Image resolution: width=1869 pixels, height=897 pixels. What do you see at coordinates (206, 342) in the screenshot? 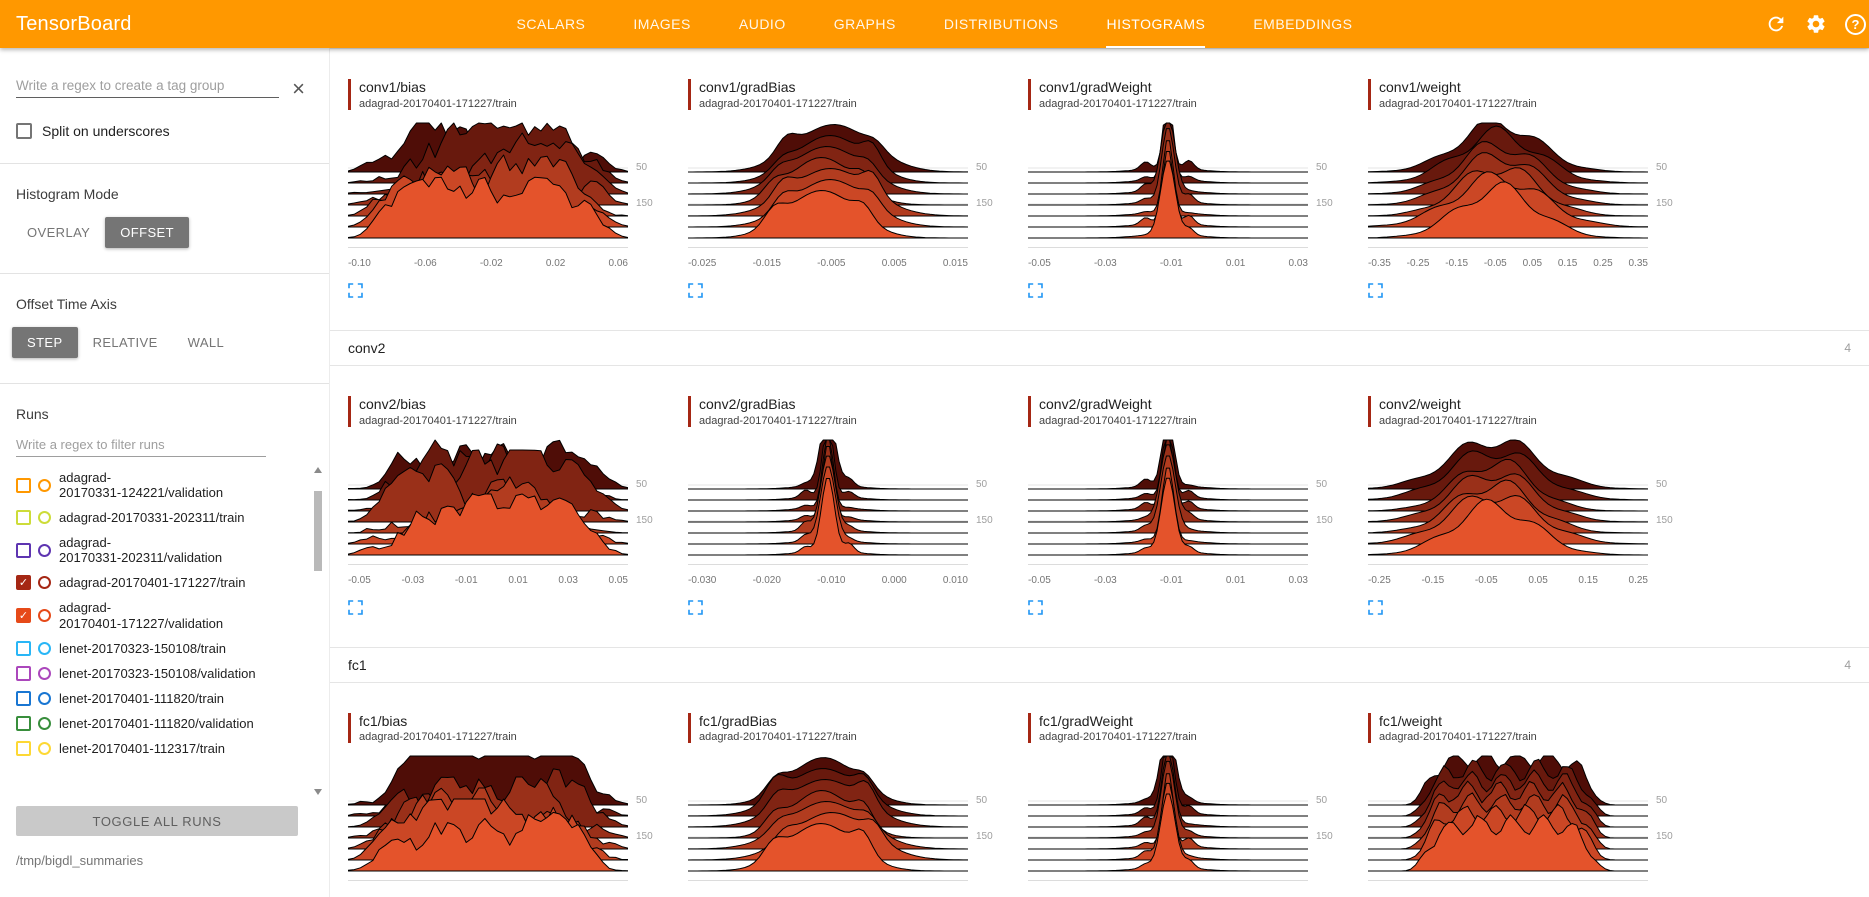
I see `axis-wall-button: WALL` at bounding box center [206, 342].